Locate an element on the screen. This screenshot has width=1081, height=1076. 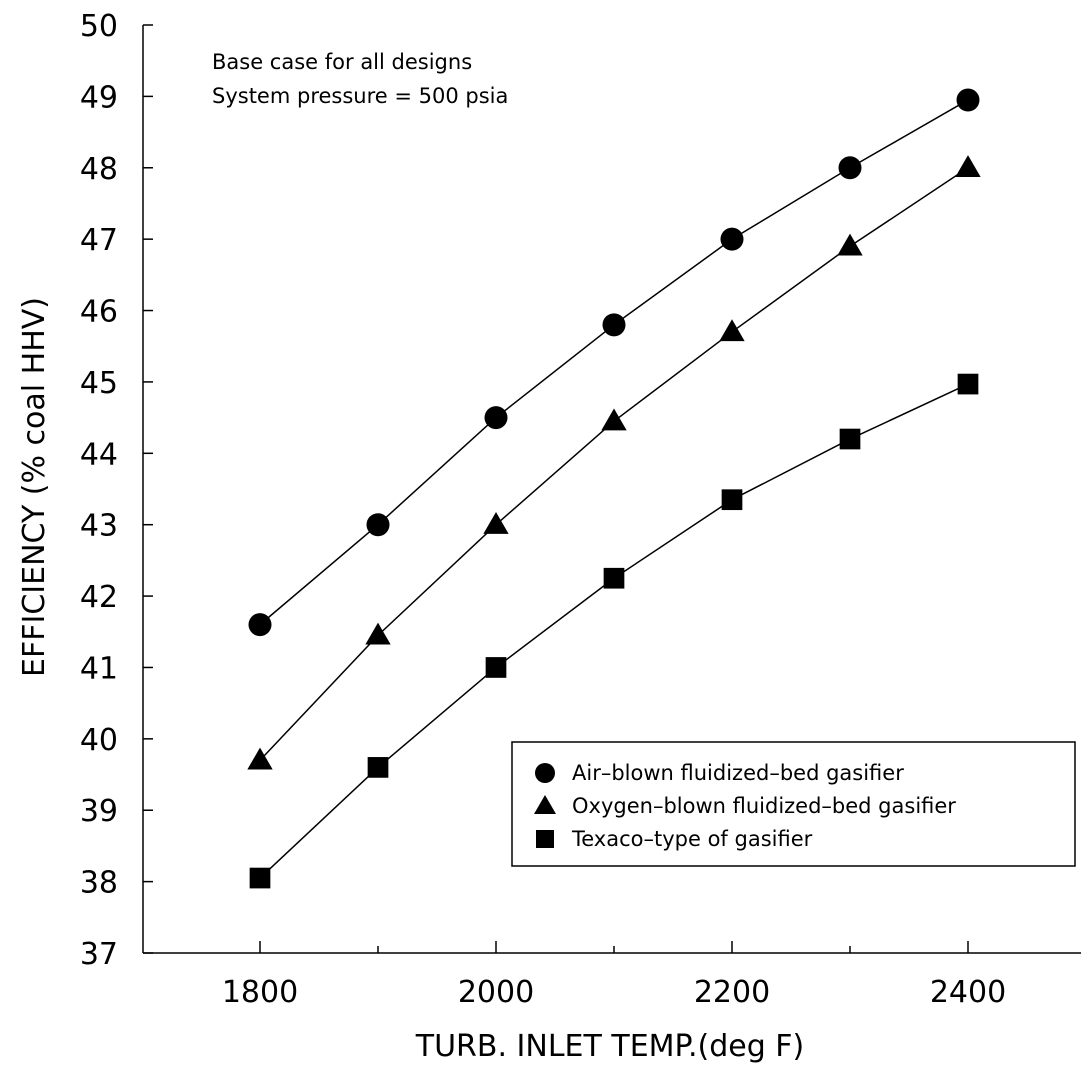
y-axis-ticks: 37 38 39 40 41 42 43 44 45 46 47 48 49 50 is located at coordinates (116, 490).